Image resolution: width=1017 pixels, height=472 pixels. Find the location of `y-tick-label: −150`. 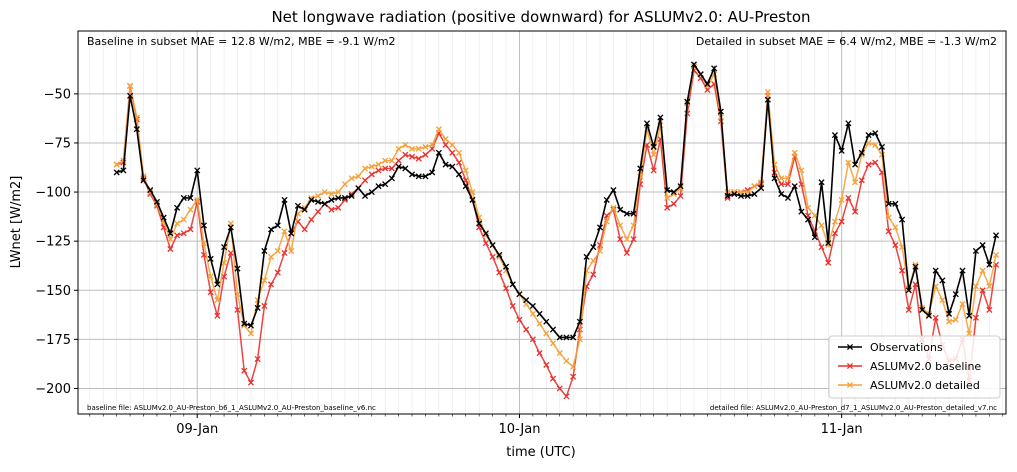

y-tick-label: −150 is located at coordinates (53, 291).